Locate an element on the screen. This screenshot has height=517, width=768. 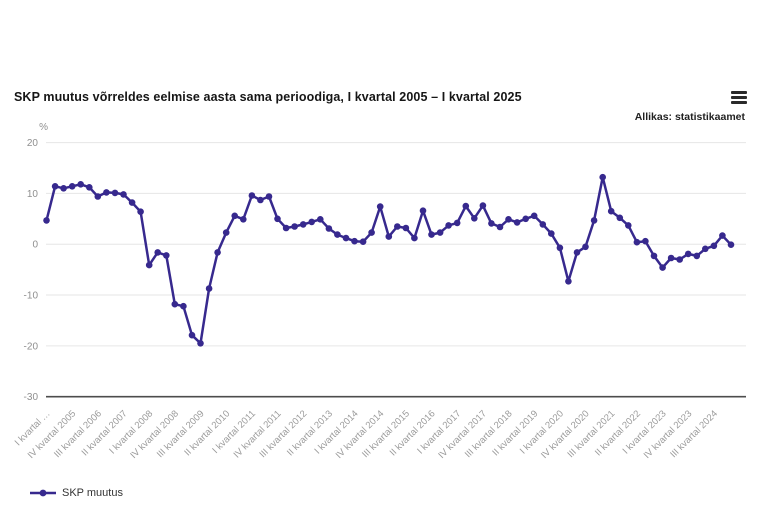
y-axis-tick-label: -30 is located at coordinates (31, 397).